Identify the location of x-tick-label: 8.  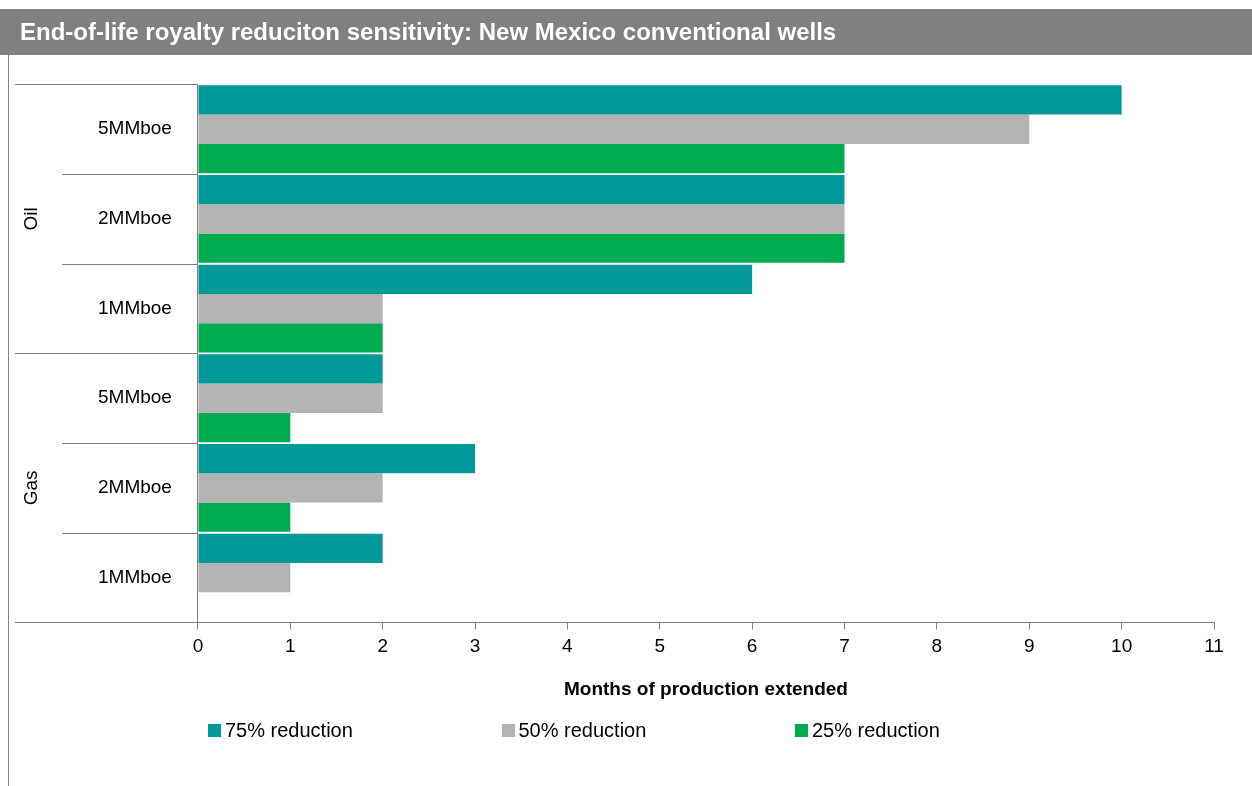
(937, 646).